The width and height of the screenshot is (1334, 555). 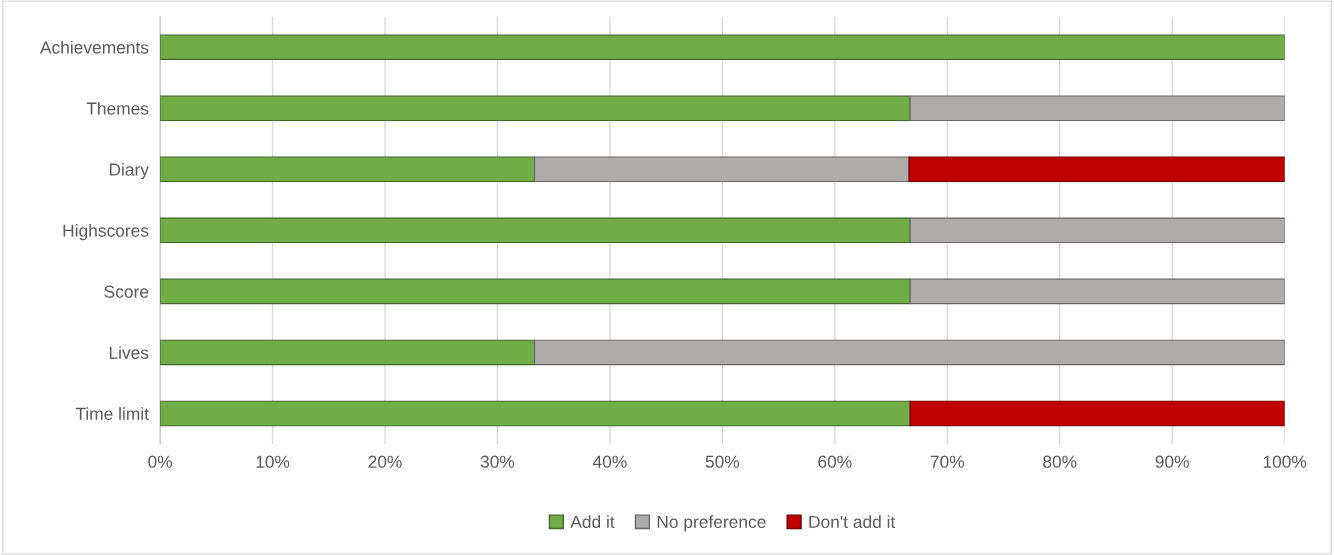 I want to click on y-tick-label: Time limit, so click(x=112, y=413).